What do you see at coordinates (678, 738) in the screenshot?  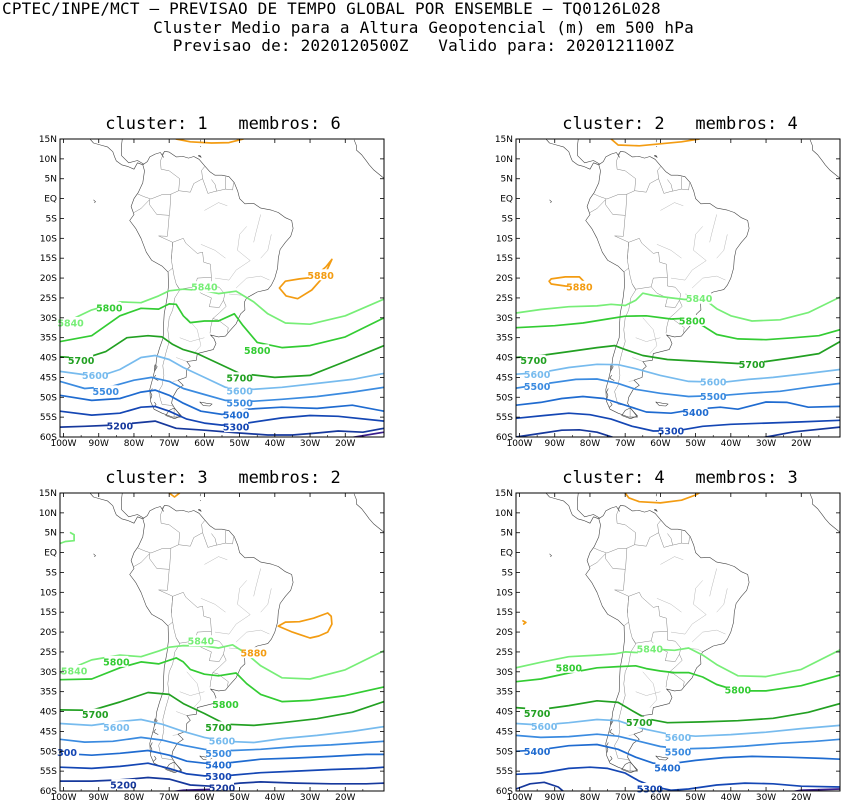 I see `contour-label: 5600` at bounding box center [678, 738].